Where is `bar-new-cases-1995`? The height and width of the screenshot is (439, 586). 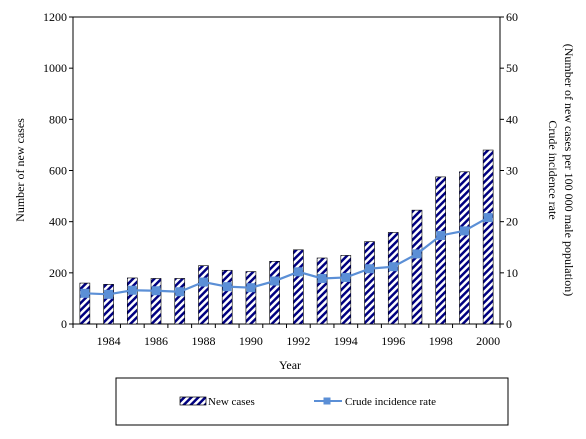 bar-new-cases-1995 is located at coordinates (369, 283).